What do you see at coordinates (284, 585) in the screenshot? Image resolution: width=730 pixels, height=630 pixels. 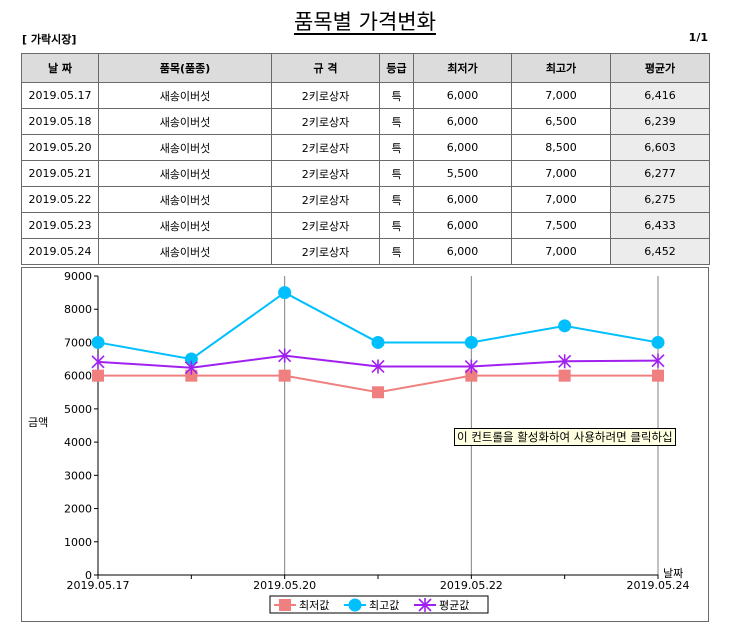 I see `x-tick-label: 2019.05.20` at bounding box center [284, 585].